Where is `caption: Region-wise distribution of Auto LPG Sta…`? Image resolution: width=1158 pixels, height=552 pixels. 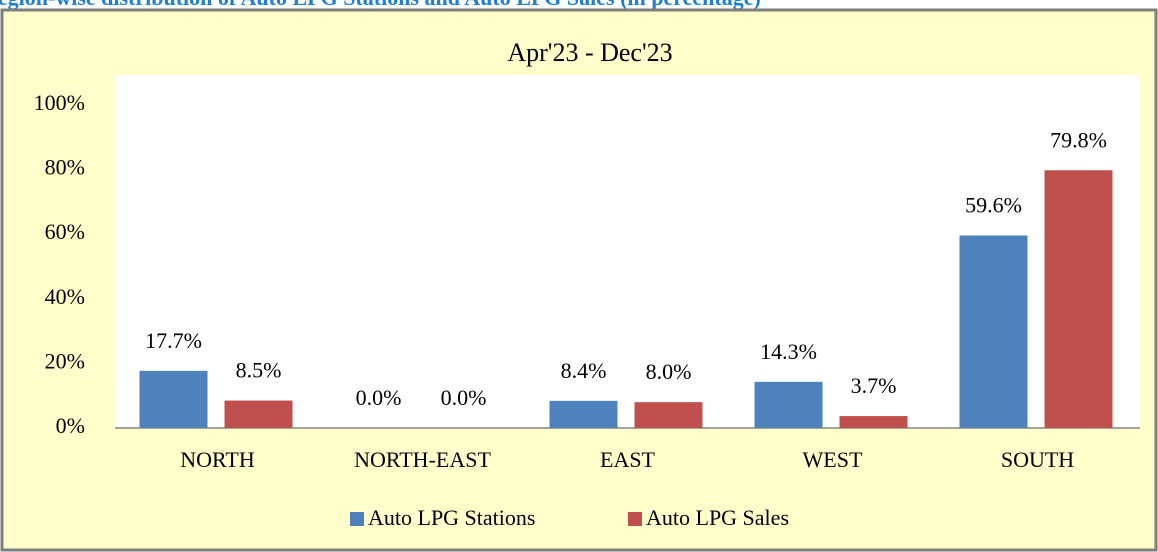 caption: Region-wise distribution of Auto LPG Sta… is located at coordinates (380, 5).